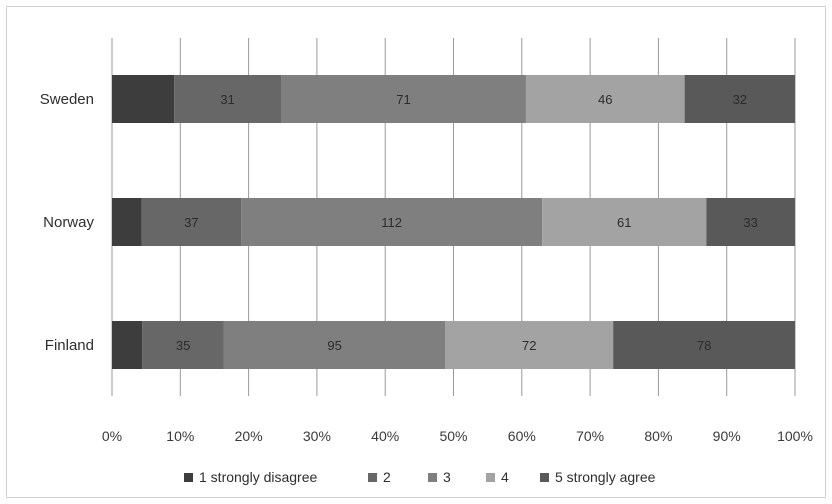 The width and height of the screenshot is (832, 504). I want to click on x-tick-label: 20%, so click(249, 436).